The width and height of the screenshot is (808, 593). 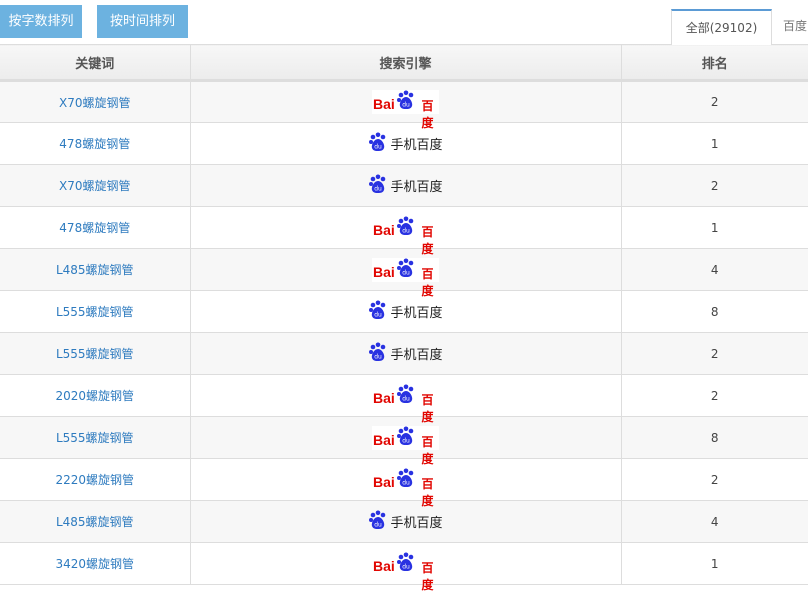 What do you see at coordinates (714, 63) in the screenshot?
I see `header-rank: 排名` at bounding box center [714, 63].